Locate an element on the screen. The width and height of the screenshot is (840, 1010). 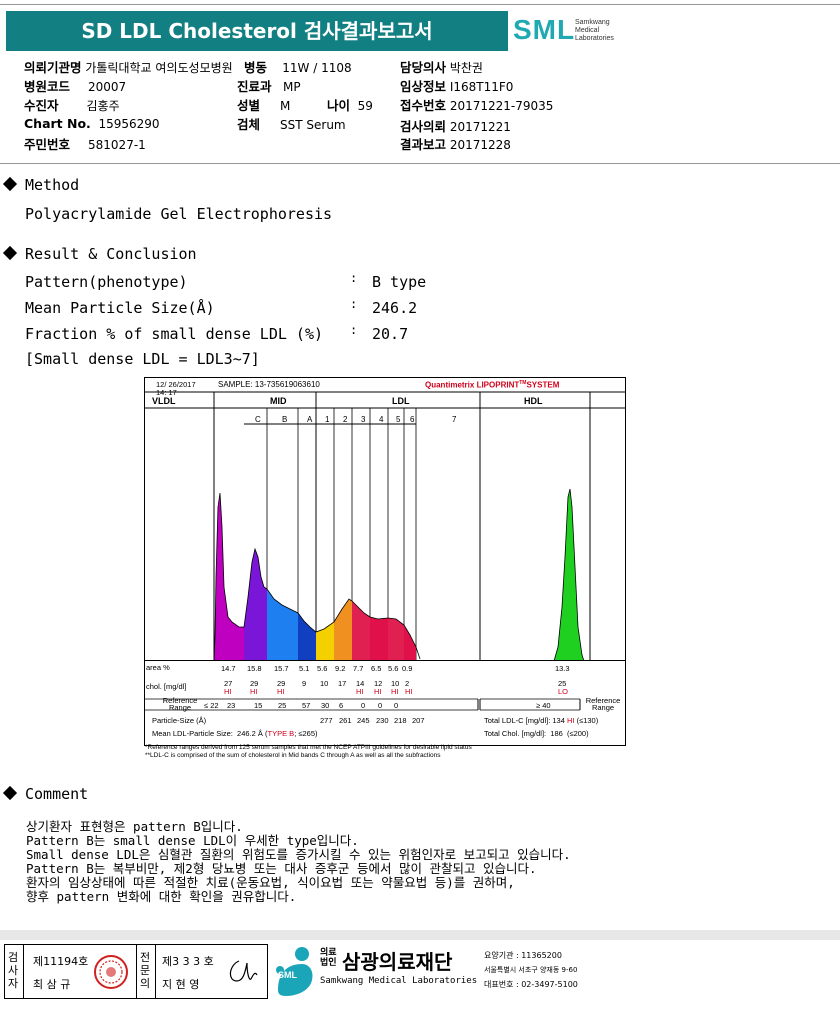
chart-datetime: 12/ 26/2017 14: 17 is located at coordinates (176, 388).